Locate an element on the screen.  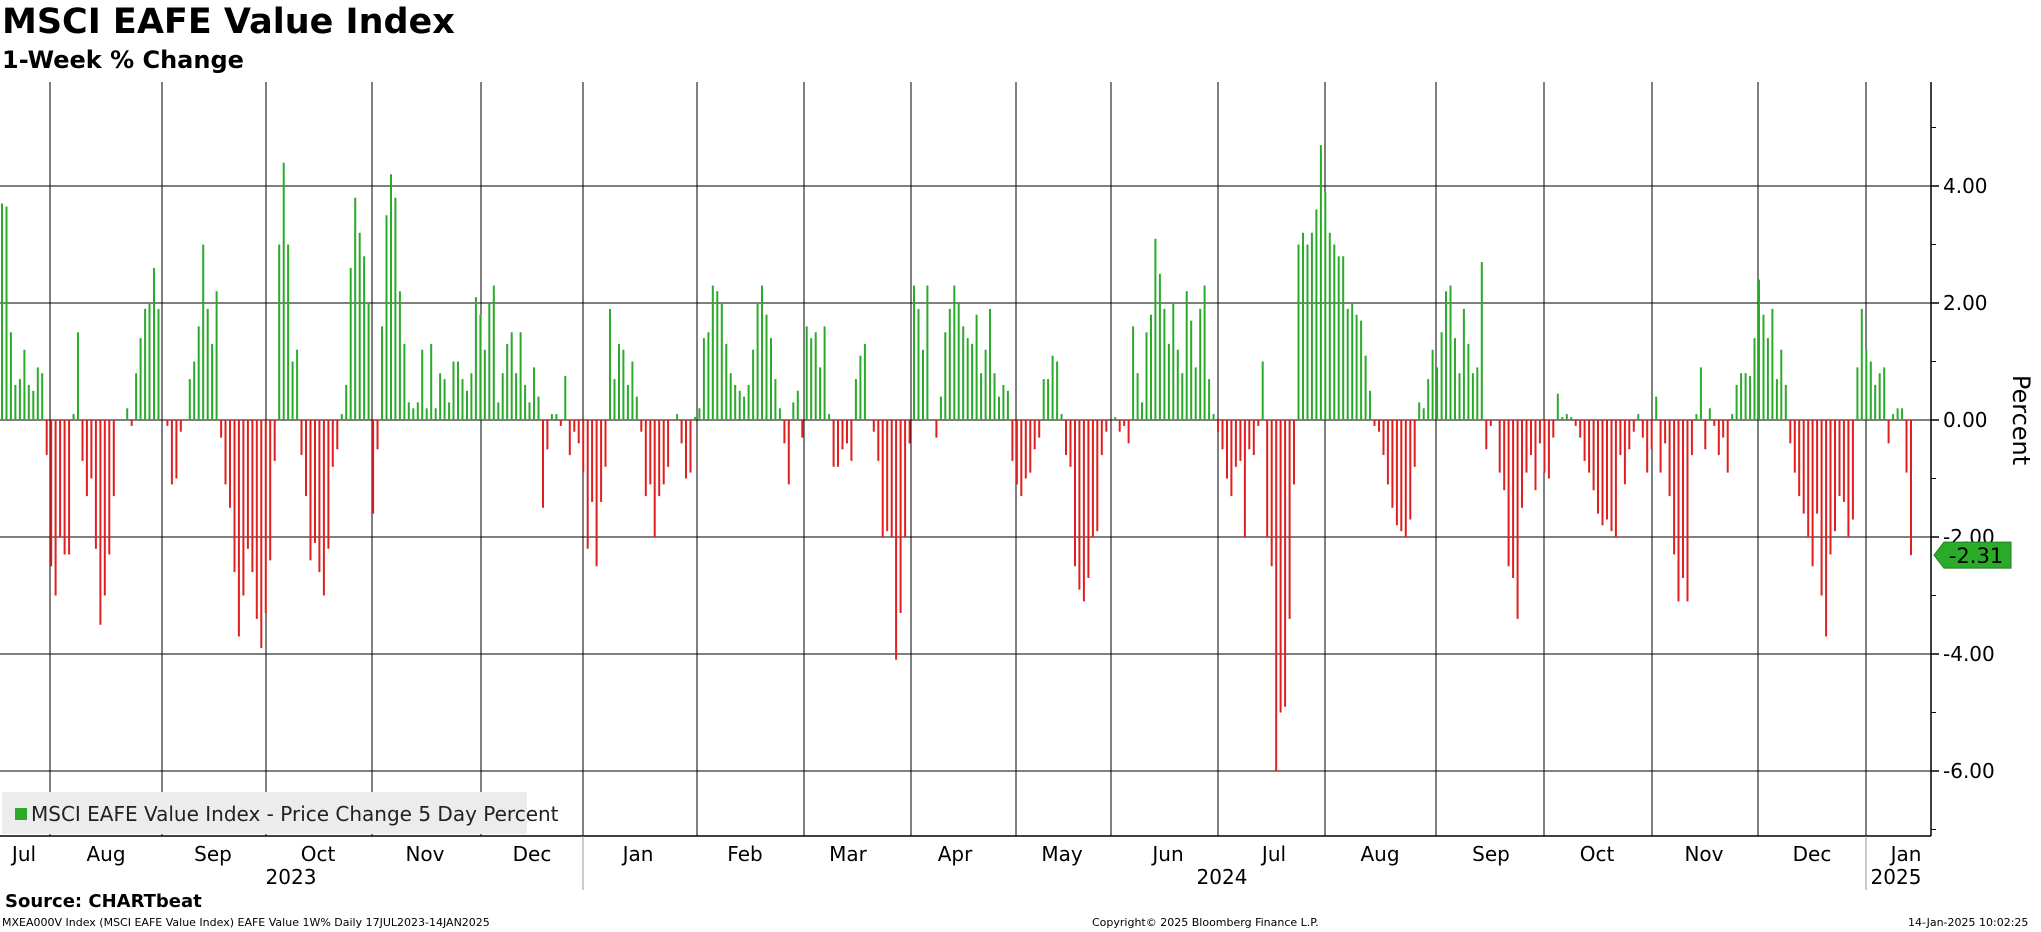
y-tick-label: -4.00 is located at coordinates (1969, 654).